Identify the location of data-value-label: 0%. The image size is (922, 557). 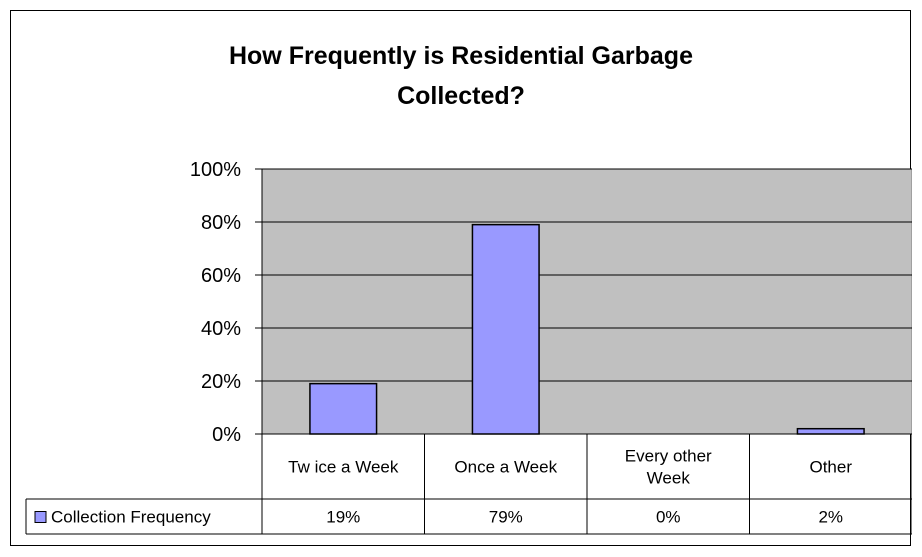
(668, 517).